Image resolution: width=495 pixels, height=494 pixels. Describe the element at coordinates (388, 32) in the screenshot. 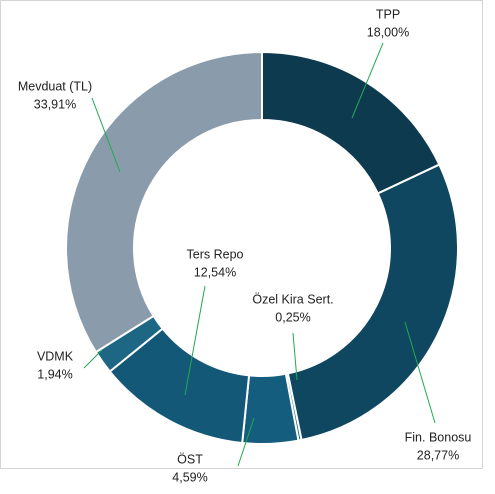

I see `slice-value-label: 18,00%` at that location.